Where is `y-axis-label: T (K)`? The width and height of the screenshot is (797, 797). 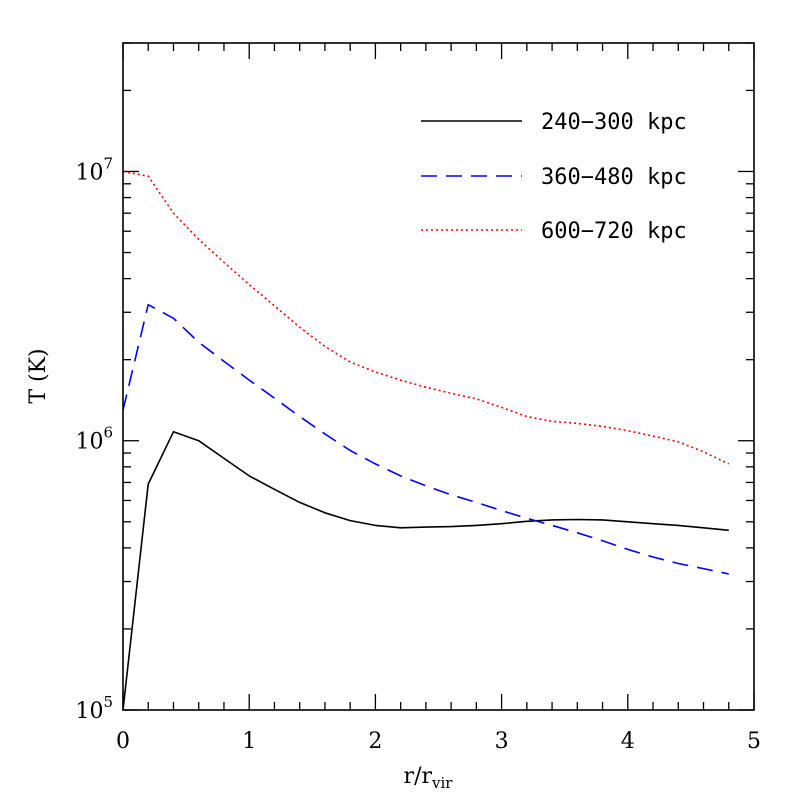 y-axis-label: T (K) is located at coordinates (38, 375).